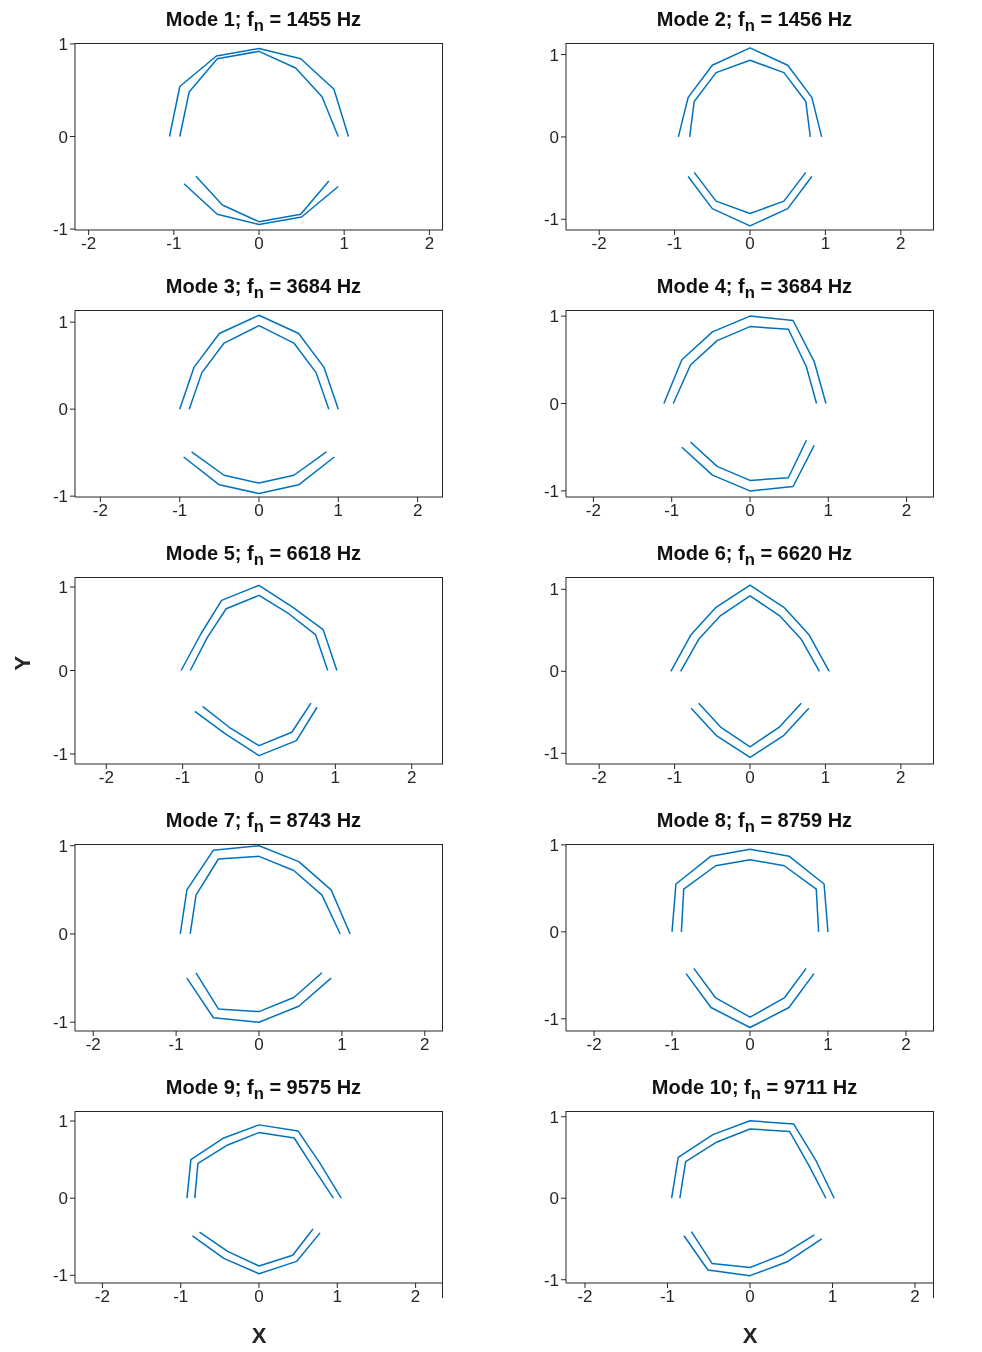 Image resolution: width=982 pixels, height=1352 pixels. What do you see at coordinates (263, 289) in the screenshot?
I see `chart-title: Mode 3; f$_{n}$ = 3684 Hz` at bounding box center [263, 289].